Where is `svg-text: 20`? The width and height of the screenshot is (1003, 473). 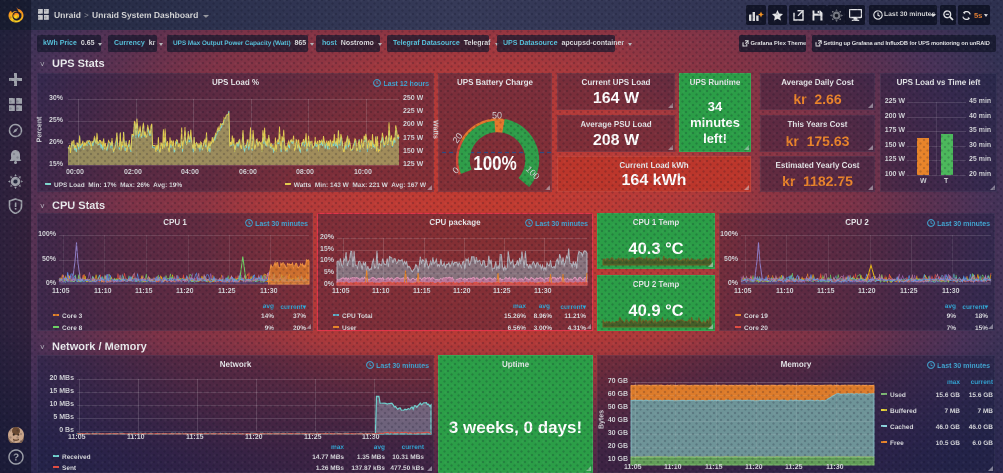 svg-text: 20 is located at coordinates (458, 138).